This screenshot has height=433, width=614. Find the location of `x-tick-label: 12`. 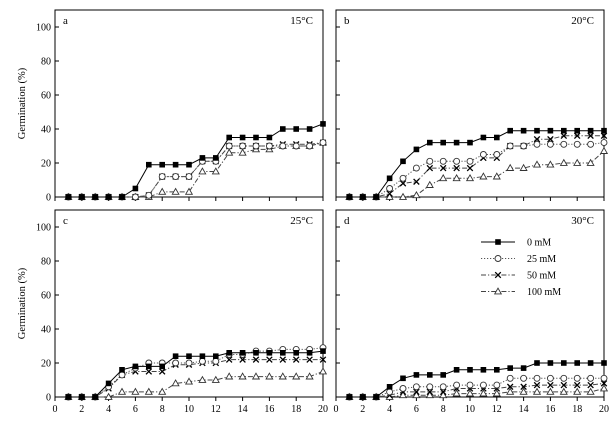

x-tick-label: 12 is located at coordinates (497, 409).